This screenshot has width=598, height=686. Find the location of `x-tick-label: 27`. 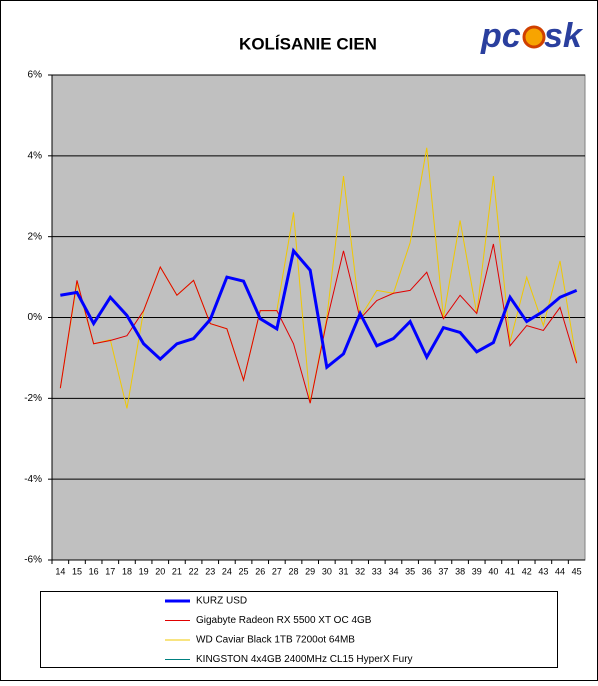

x-tick-label: 27 is located at coordinates (277, 571).